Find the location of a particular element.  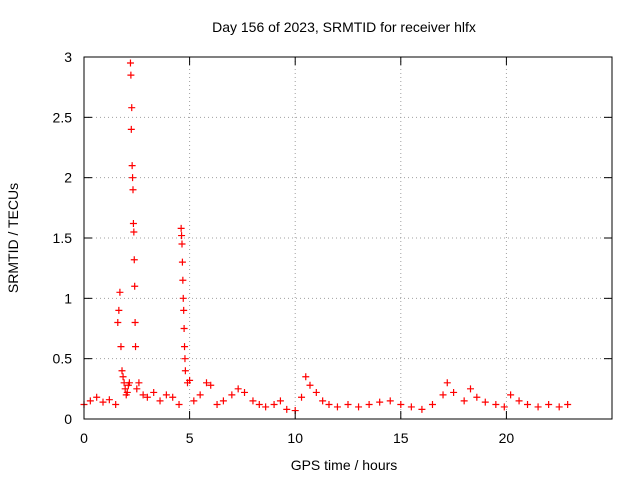

y-tick-label: 1.5 is located at coordinates (63, 238).